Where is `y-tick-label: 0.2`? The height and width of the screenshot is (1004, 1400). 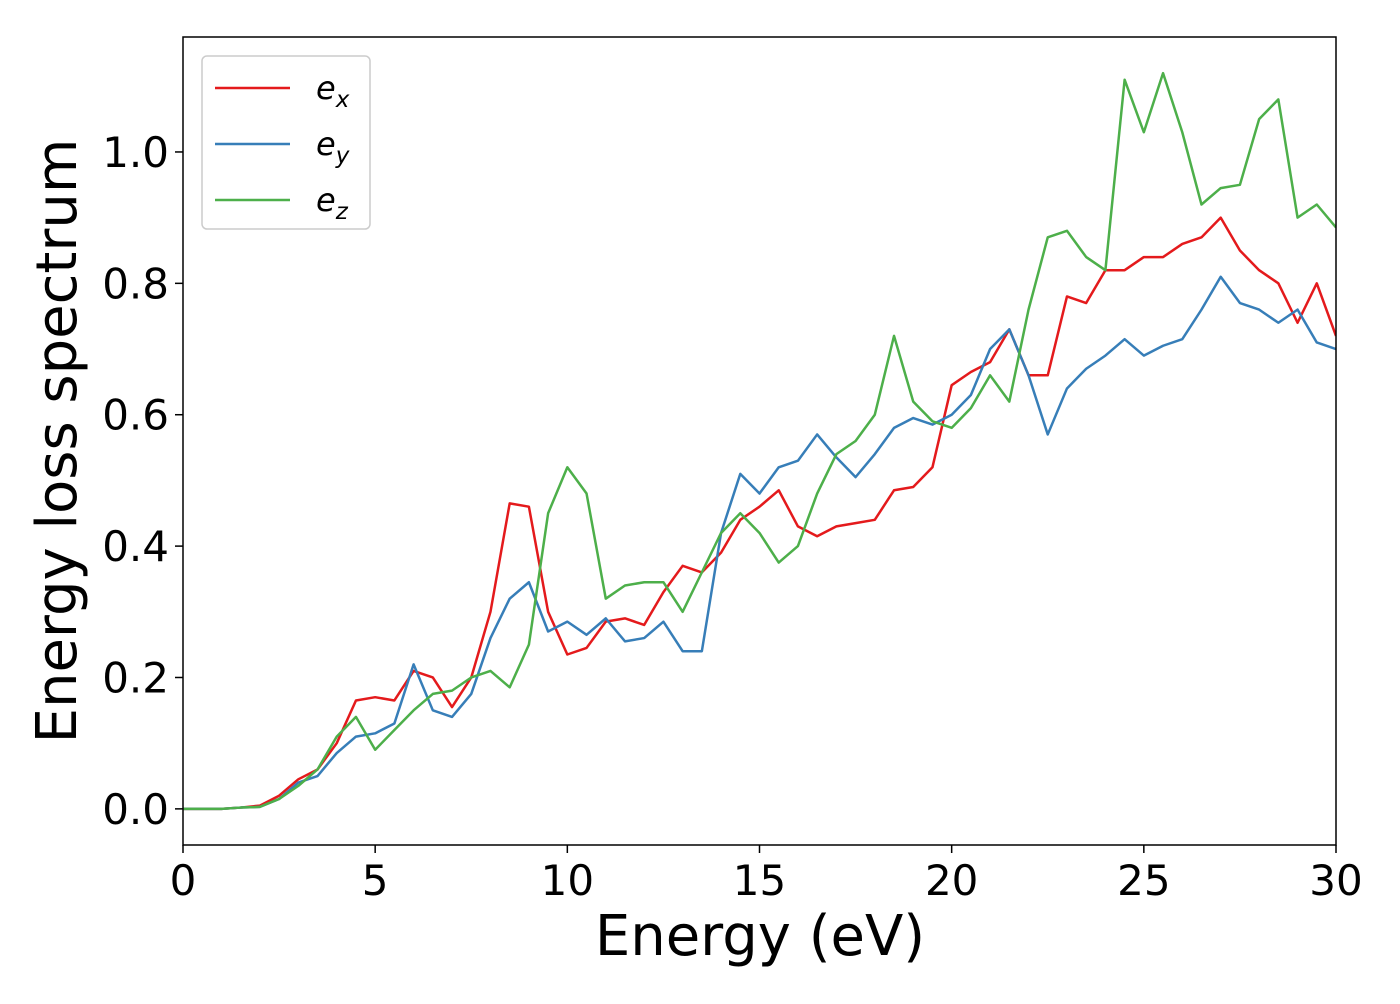
y-tick-label: 0.2 is located at coordinates (135, 677).